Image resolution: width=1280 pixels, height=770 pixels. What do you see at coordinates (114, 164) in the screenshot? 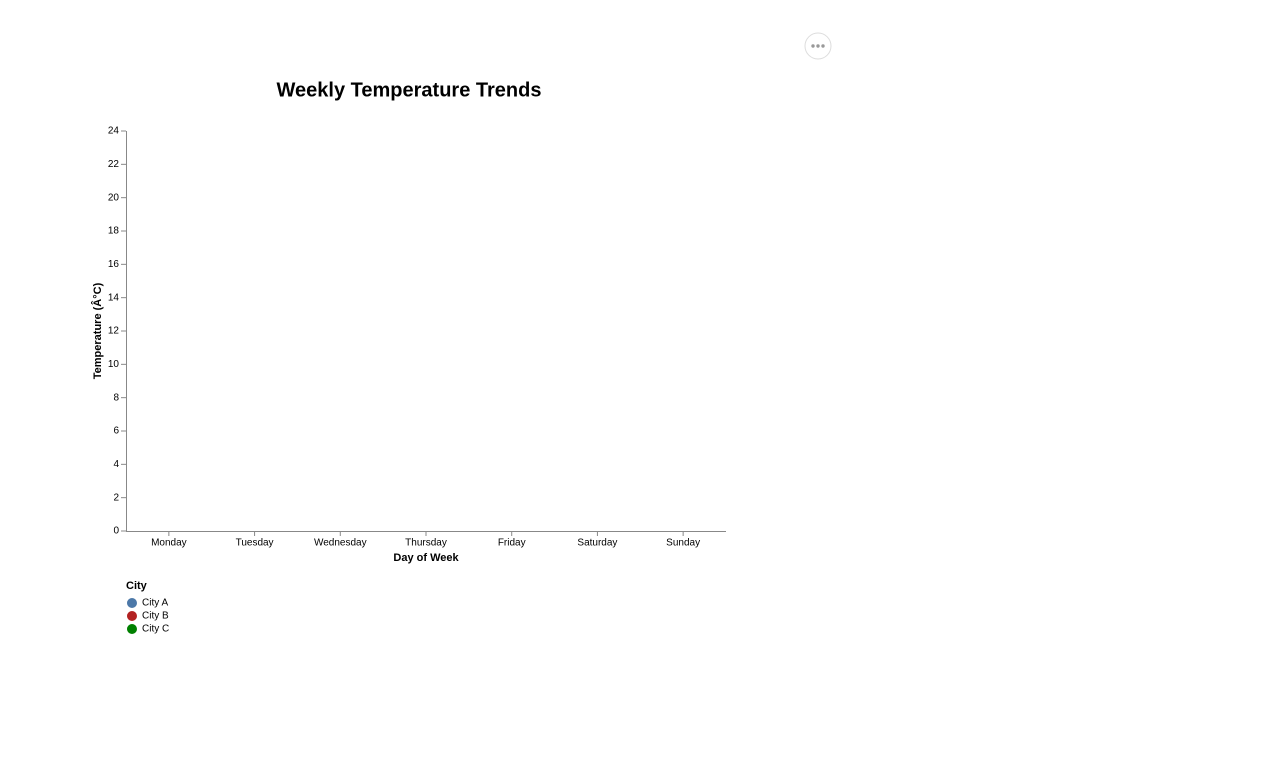
I see `y-tick-label: 22` at bounding box center [114, 164].